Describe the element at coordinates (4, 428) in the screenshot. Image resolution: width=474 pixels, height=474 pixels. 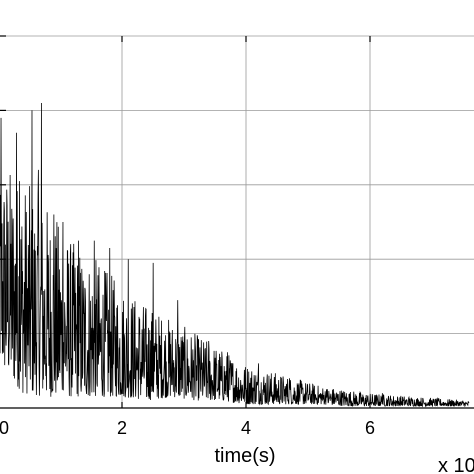
I see `x-tick-label: 0` at that location.